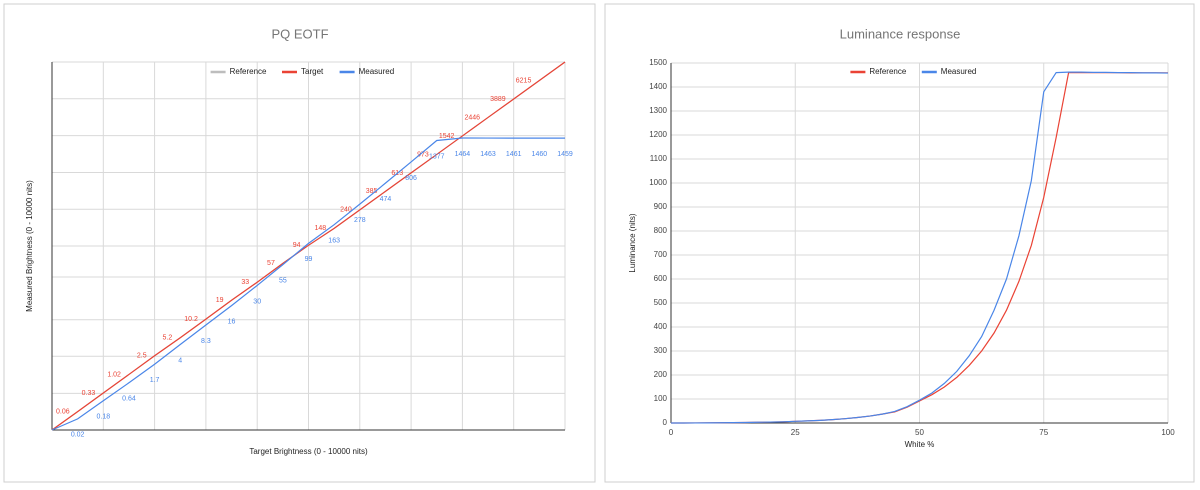  What do you see at coordinates (308, 451) in the screenshot?
I see `x-axis-title: Target Brightness (0 - 10000 nits)` at bounding box center [308, 451].